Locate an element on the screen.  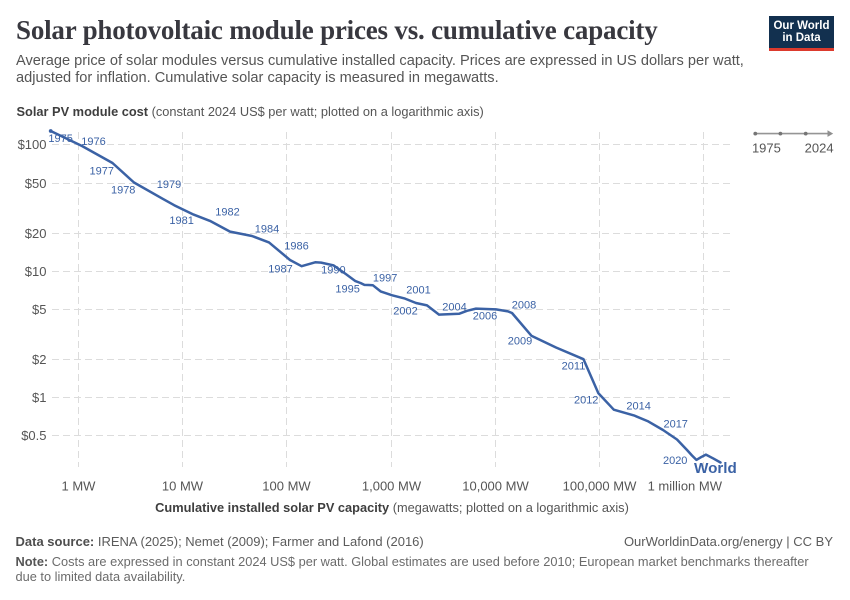
svg-text: 2017 is located at coordinates (675, 424).